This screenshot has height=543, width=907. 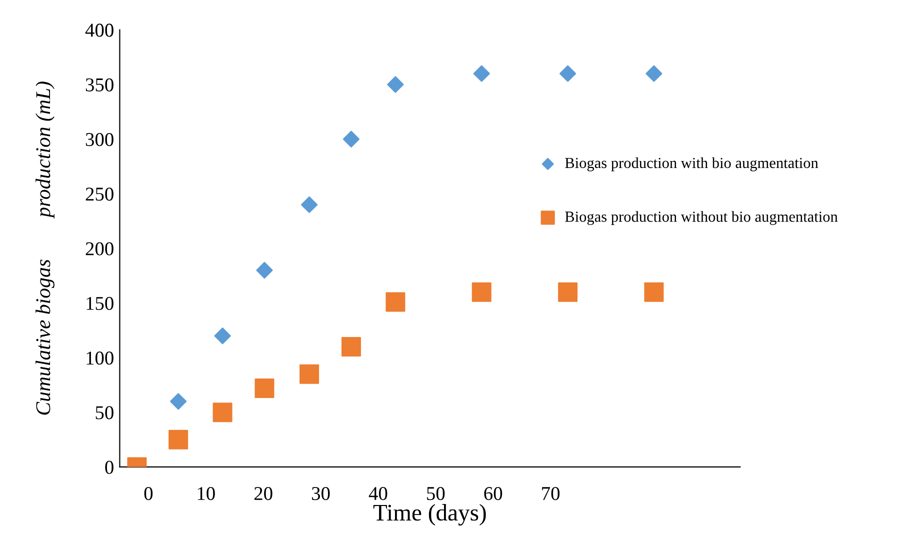 I want to click on y-tick-label: 200, so click(x=100, y=249).